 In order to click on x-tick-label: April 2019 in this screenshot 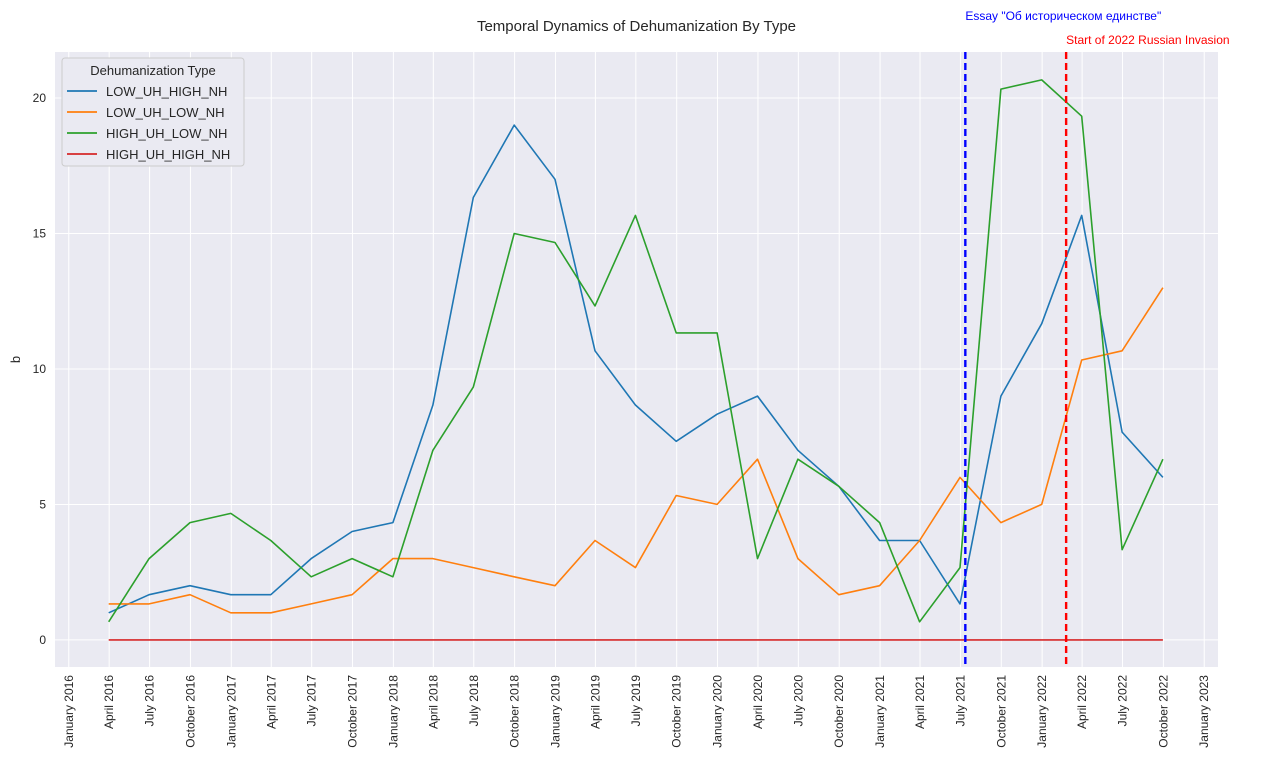, I will do `click(595, 702)`.